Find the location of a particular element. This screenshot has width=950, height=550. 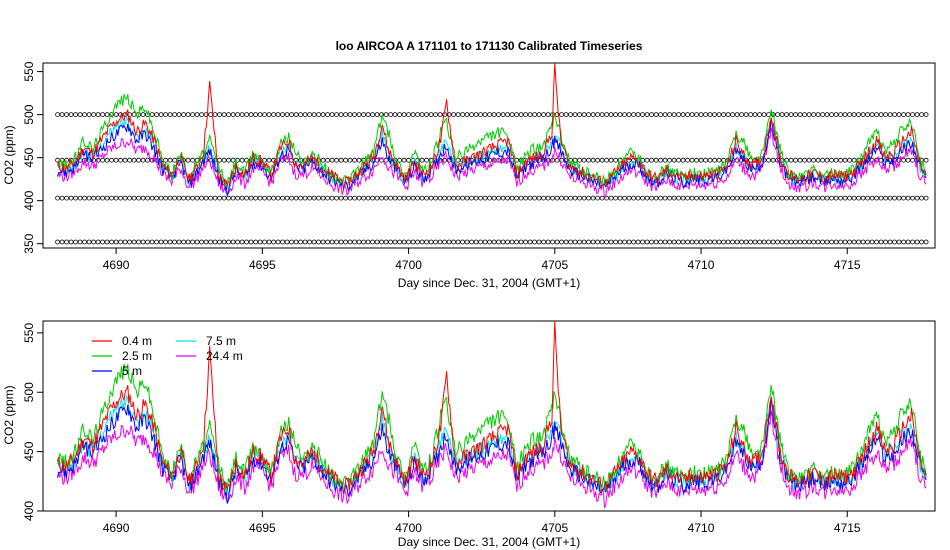

top-y-tick-label-1: 400 is located at coordinates (29, 200).